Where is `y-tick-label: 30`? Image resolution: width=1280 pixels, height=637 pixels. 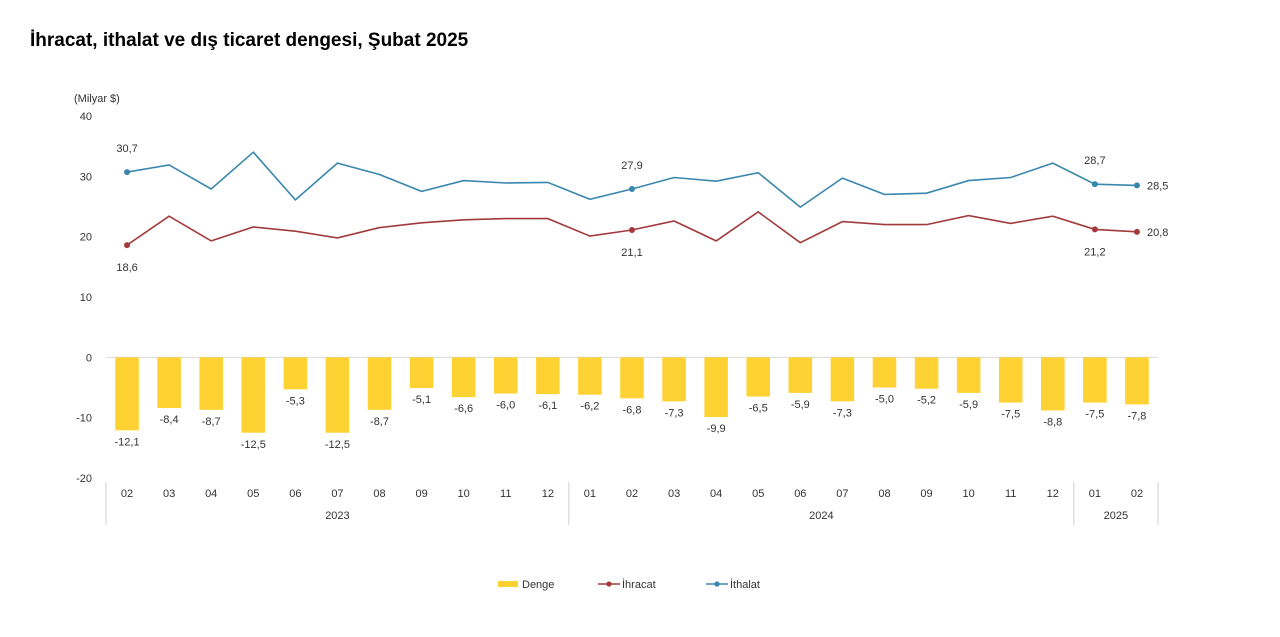
y-tick-label: 30 is located at coordinates (86, 177).